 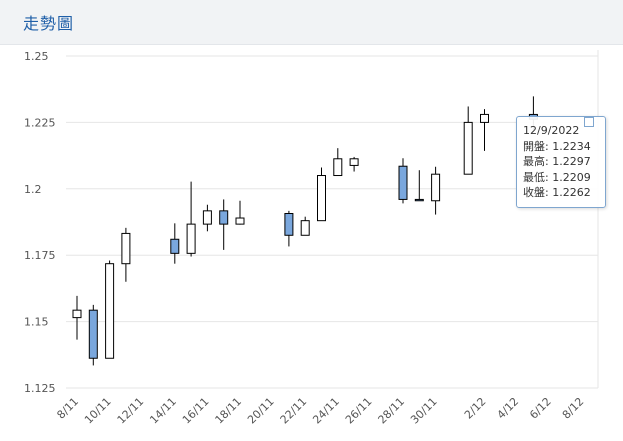 What do you see at coordinates (196, 411) in the screenshot?
I see `x-tick-label: 16/11` at bounding box center [196, 411].